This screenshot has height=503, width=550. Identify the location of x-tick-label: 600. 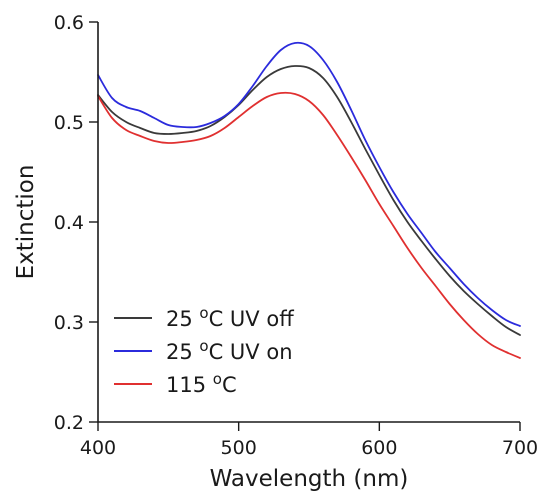
(379, 448).